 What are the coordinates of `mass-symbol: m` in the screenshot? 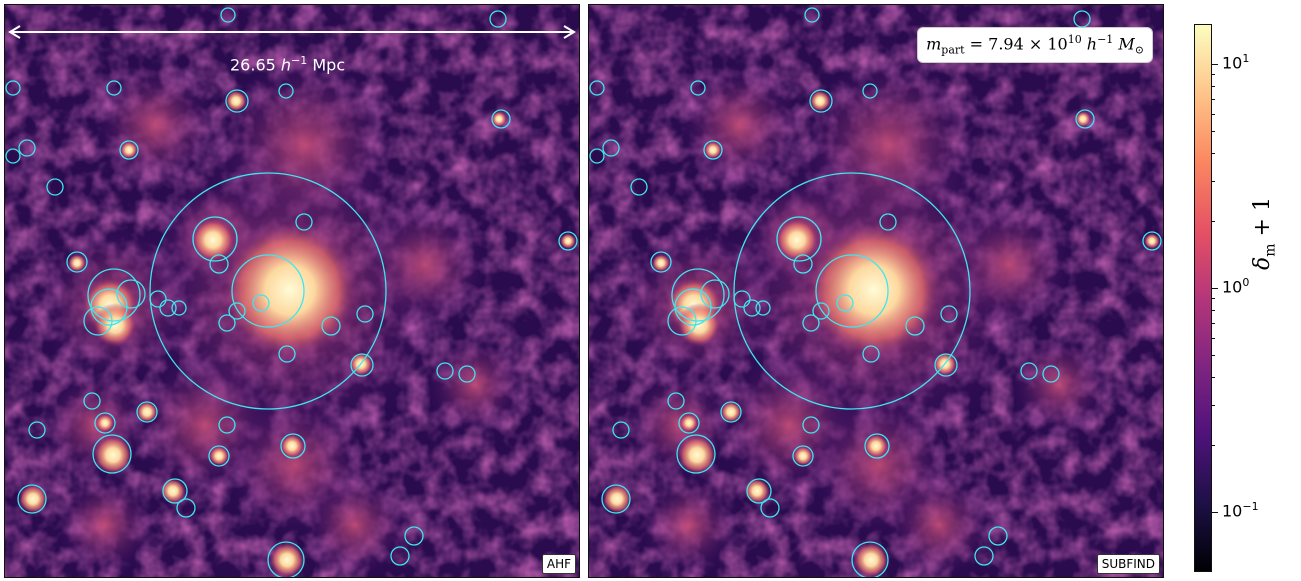 It's located at (934, 44).